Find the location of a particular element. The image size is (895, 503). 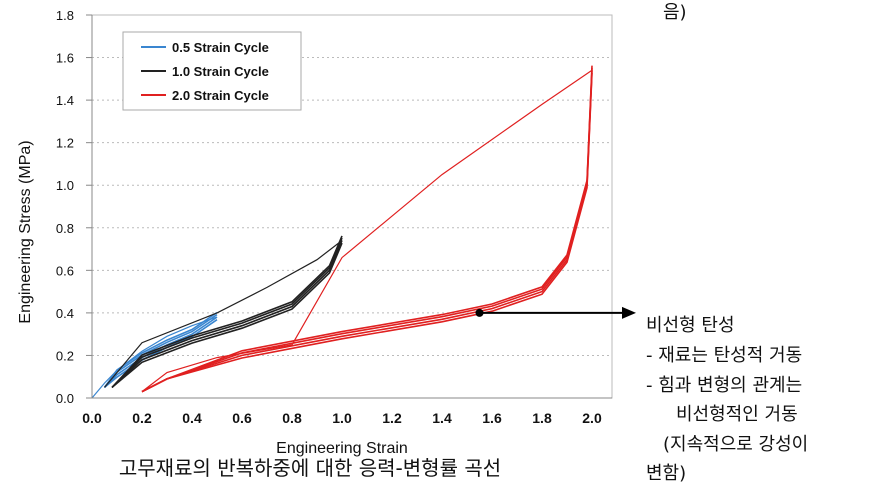

x-tick-labels: 0.0 0.2 0.4 0.6 0.8 1.0 1.2 1.4 1.6 1.8 2.0 is located at coordinates (342, 418).